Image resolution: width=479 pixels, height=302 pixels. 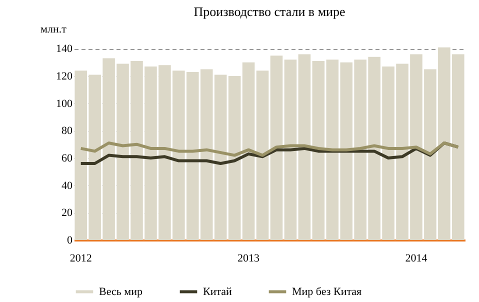 What do you see at coordinates (67, 131) in the screenshot?
I see `y-tick-label: 80` at bounding box center [67, 131].